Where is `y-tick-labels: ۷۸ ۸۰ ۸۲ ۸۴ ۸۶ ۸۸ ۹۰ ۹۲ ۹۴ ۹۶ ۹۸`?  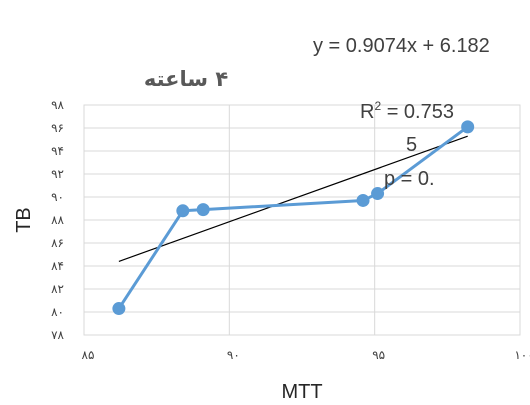 y-tick-labels: ۷۸ ۸۰ ۸۲ ۸۴ ۸۶ ۸۸ ۹۰ ۹۲ ۹۴ ۹۶ ۹۸ is located at coordinates (57, 220).